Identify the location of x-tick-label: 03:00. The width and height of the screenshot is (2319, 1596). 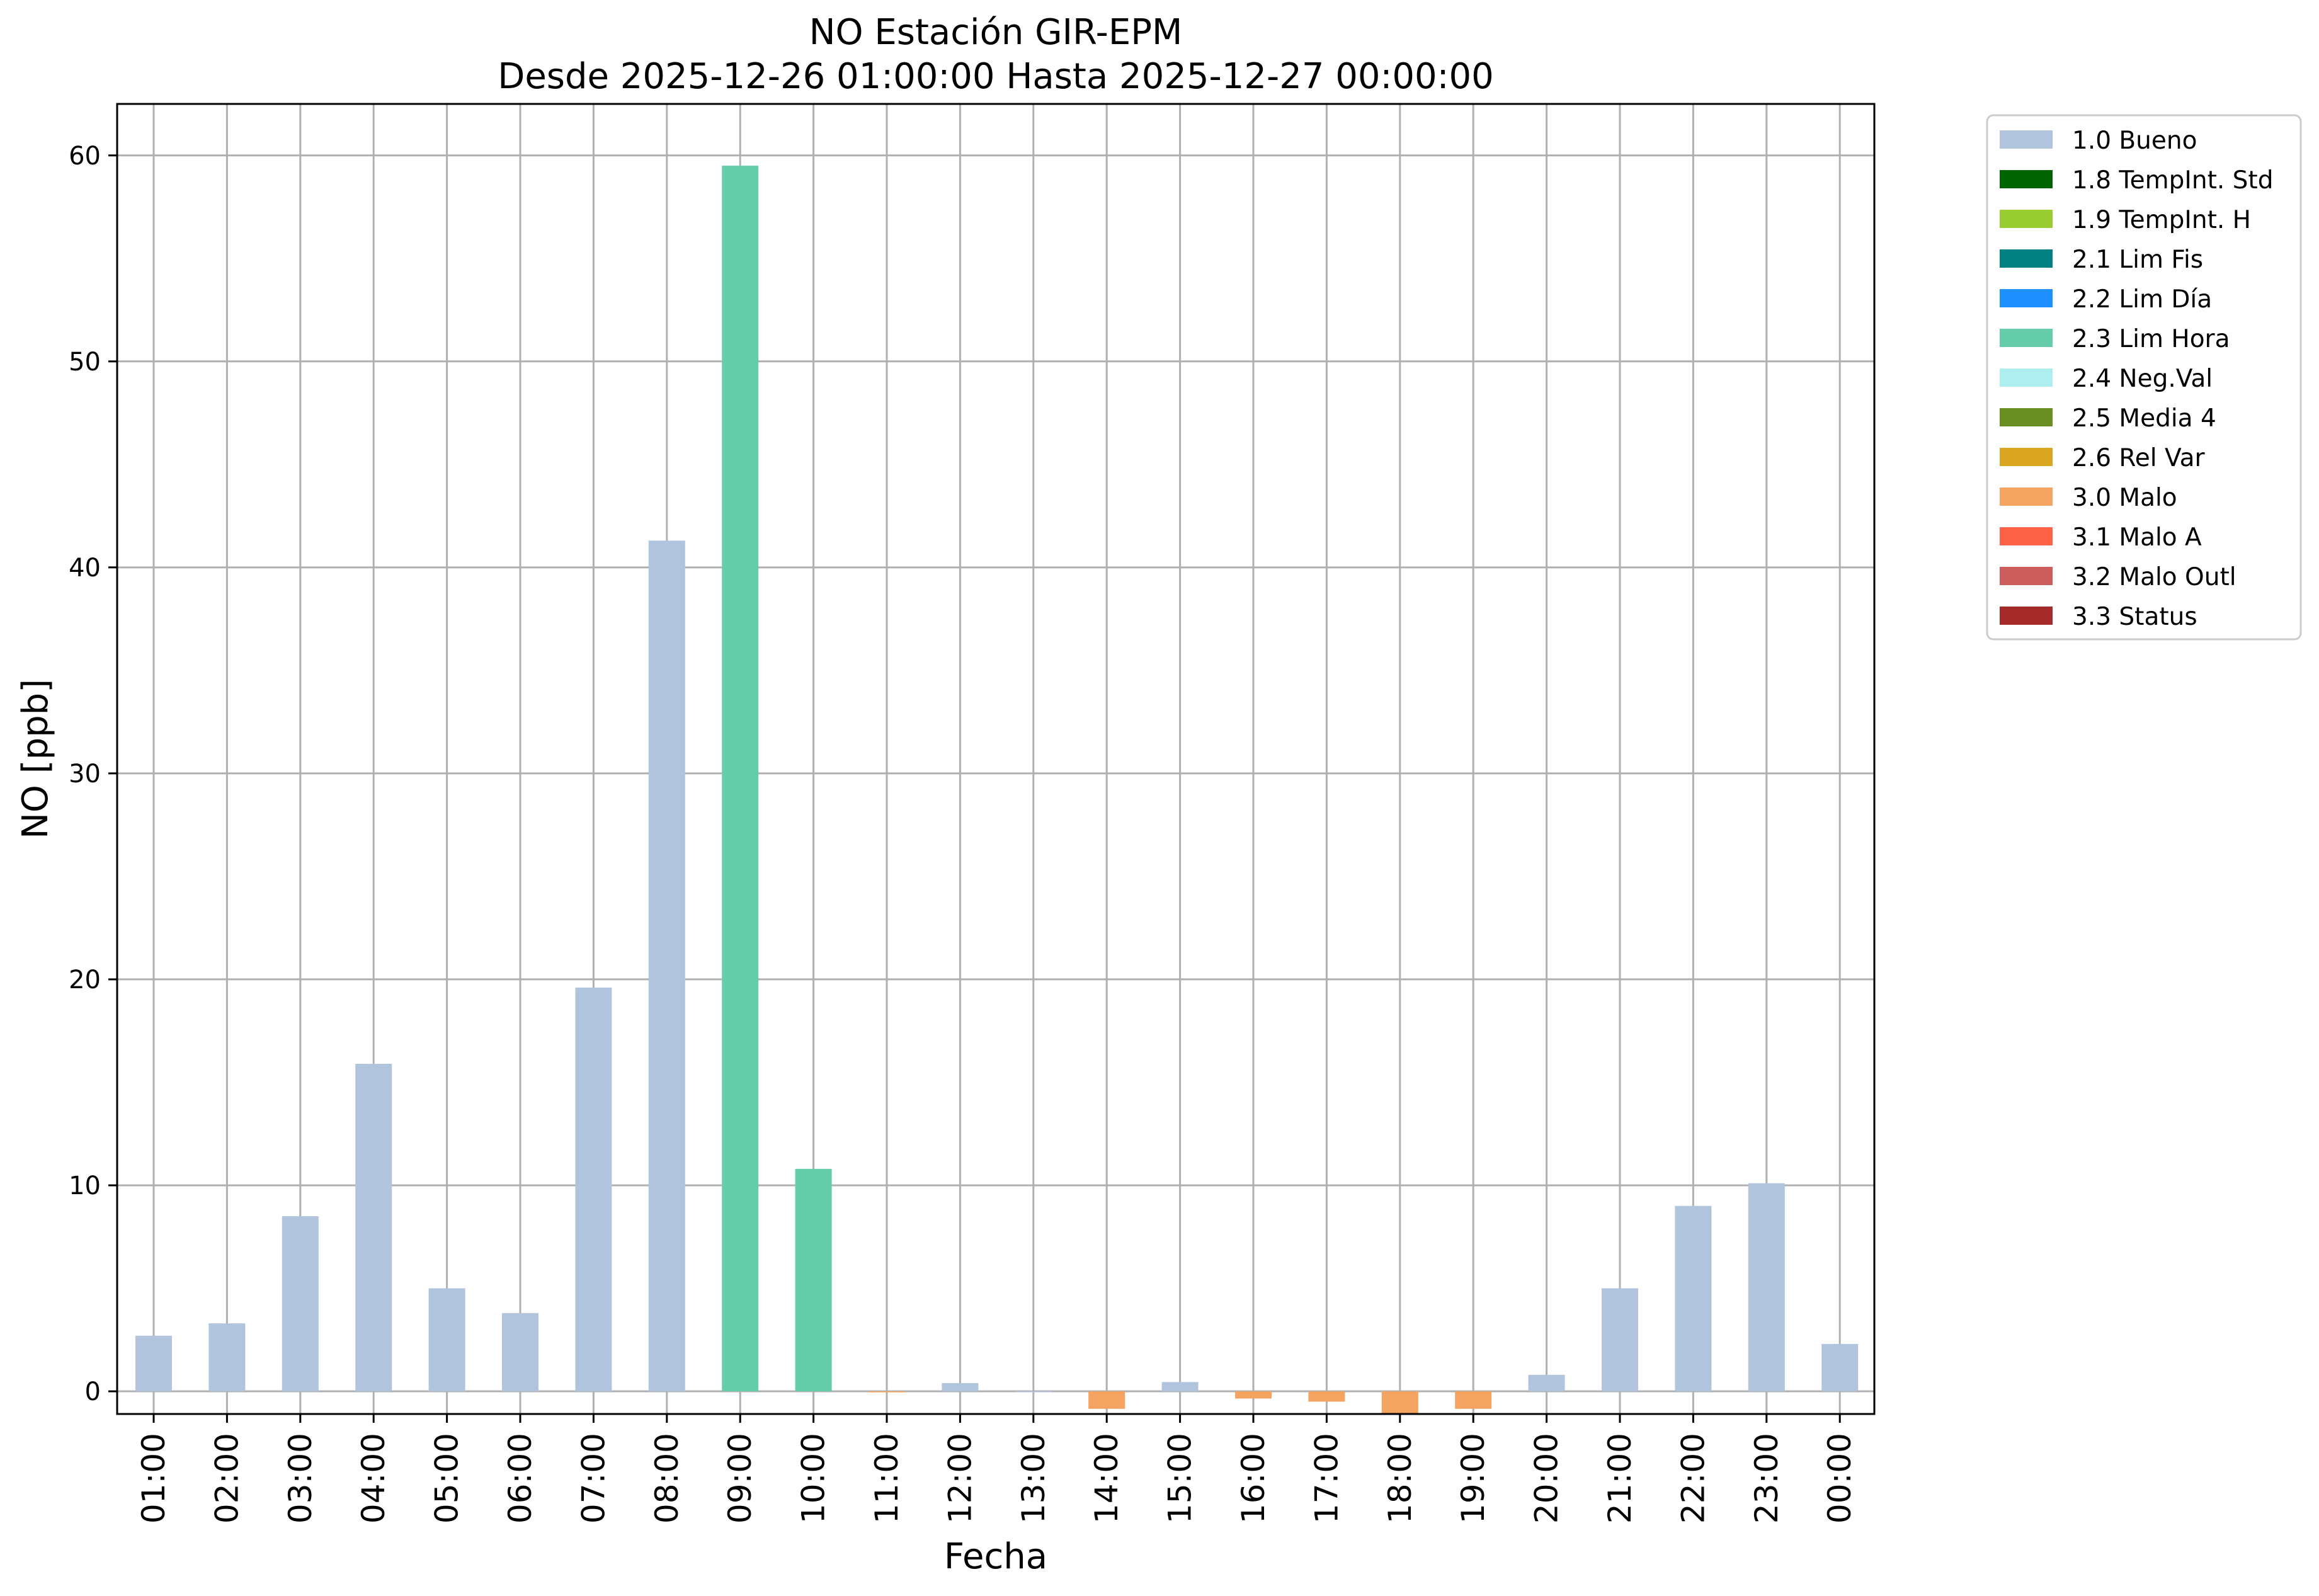
(300, 1478).